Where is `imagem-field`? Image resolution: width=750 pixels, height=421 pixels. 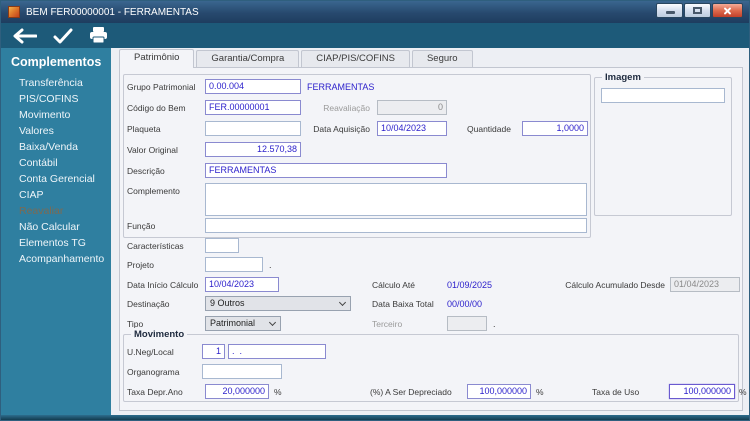
imagem-field is located at coordinates (663, 95).